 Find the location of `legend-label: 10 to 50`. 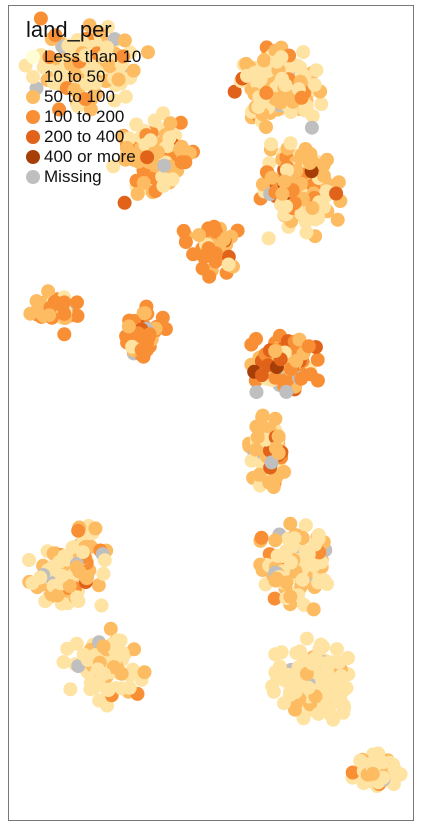

legend-label: 10 to 50 is located at coordinates (75, 76).